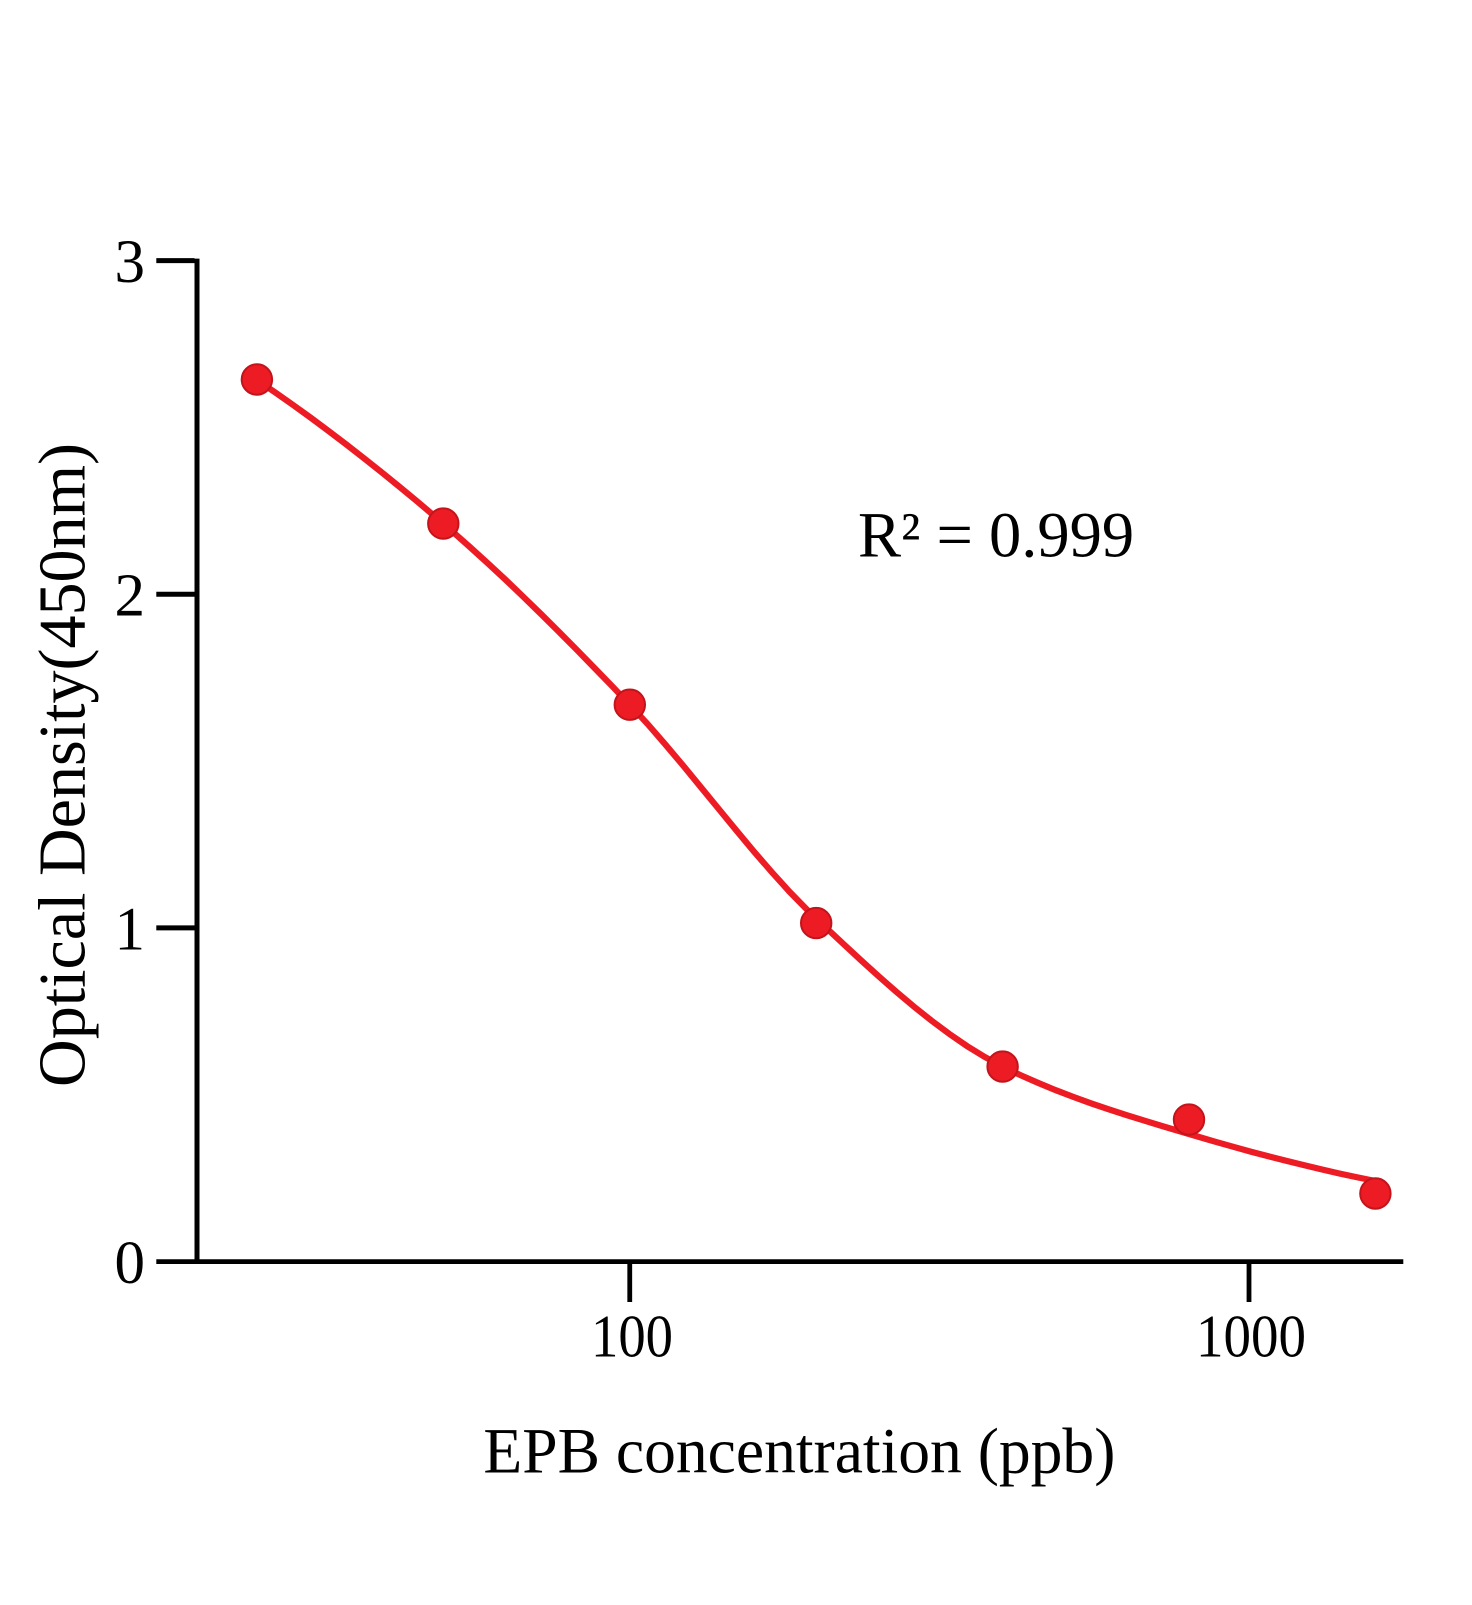 Image resolution: width=1472 pixels, height=1605 pixels. I want to click on svg-text: 0, so click(130, 1263).